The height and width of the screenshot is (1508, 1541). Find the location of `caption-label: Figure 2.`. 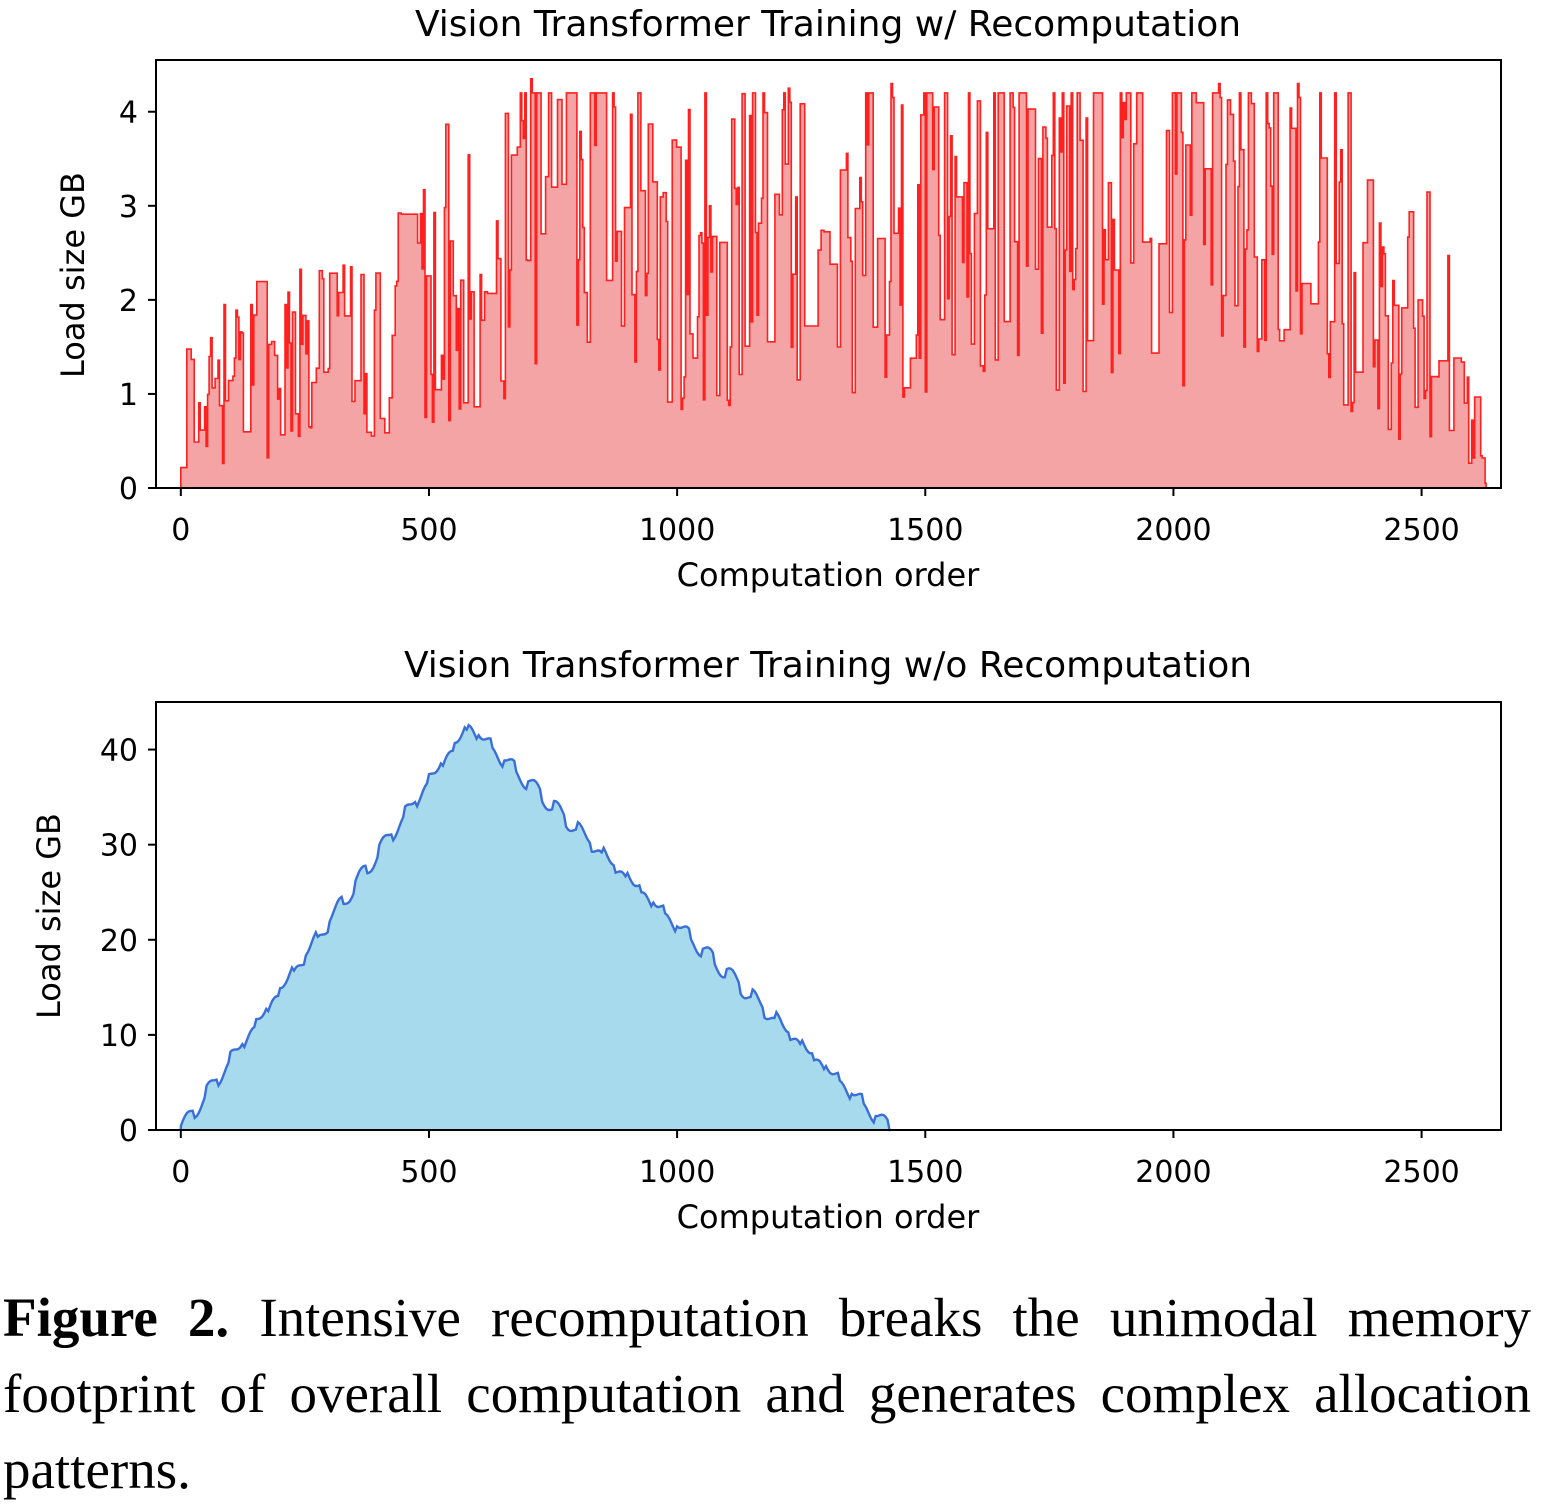

caption-label: Figure 2. is located at coordinates (116, 1317).